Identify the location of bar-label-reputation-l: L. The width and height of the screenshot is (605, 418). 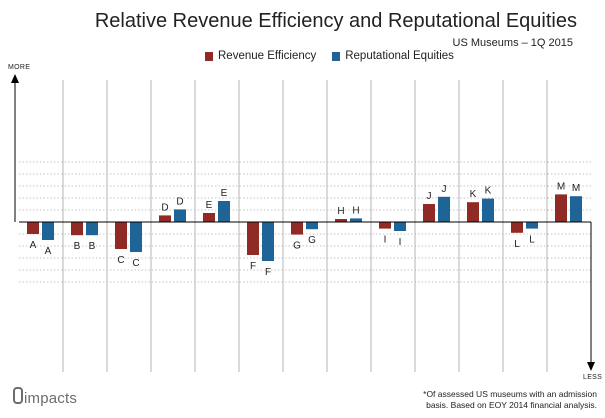
(532, 240).